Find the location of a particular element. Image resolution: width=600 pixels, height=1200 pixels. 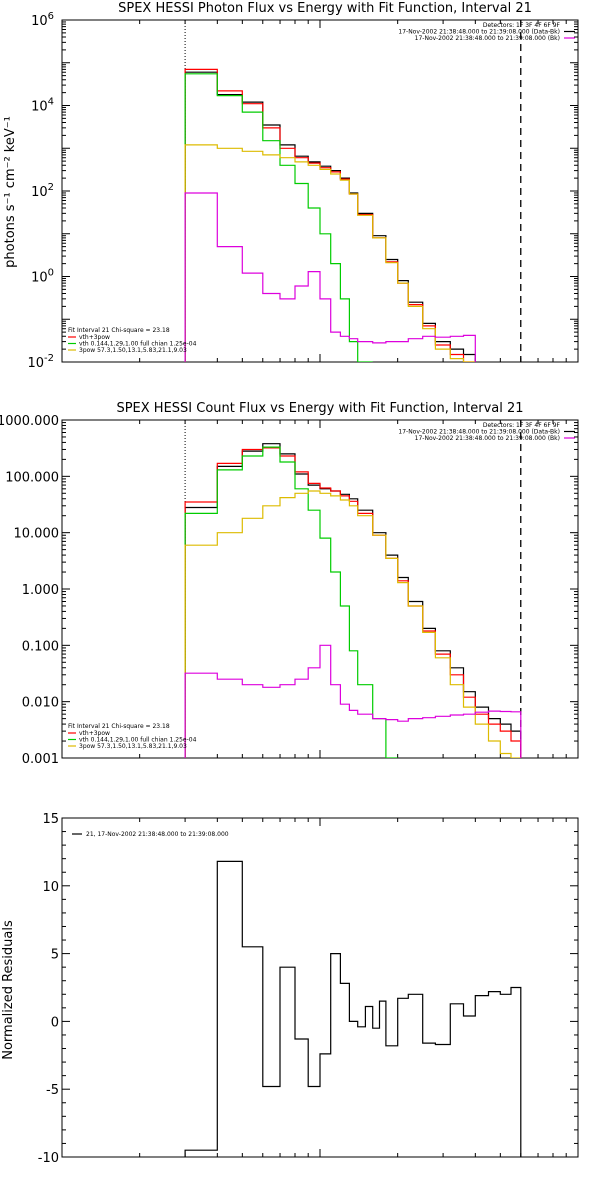

y-tick-label: 10.000 is located at coordinates (37, 534).